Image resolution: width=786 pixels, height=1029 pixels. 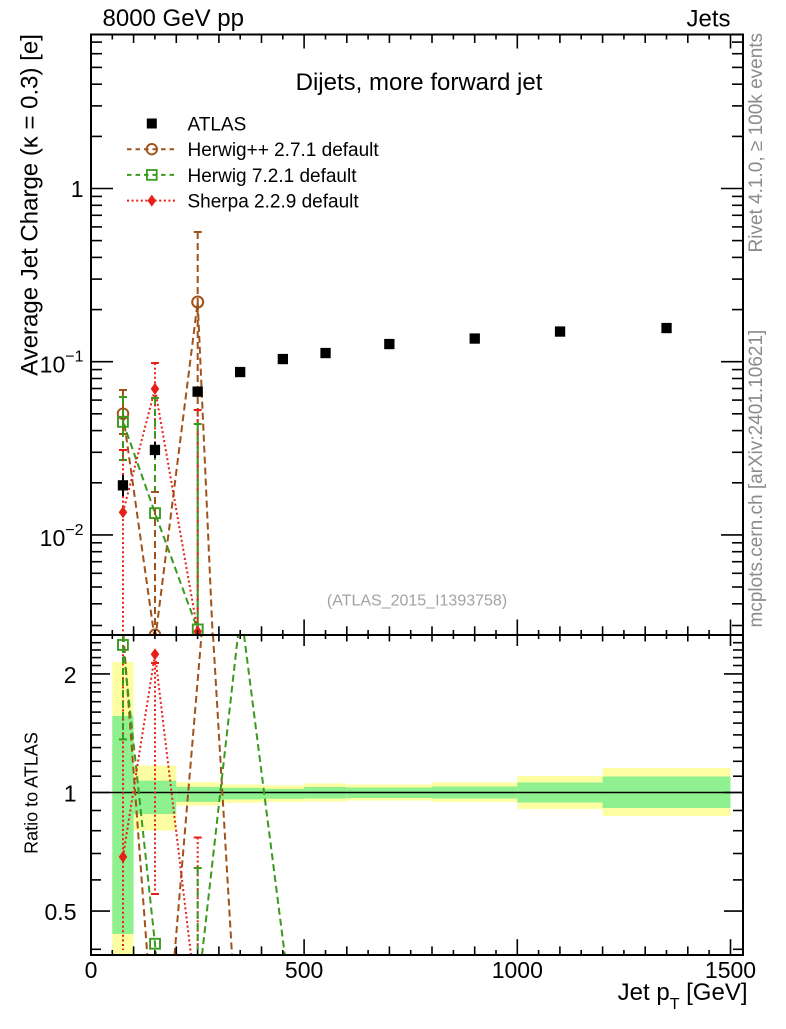 What do you see at coordinates (419, 82) in the screenshot?
I see `svg-text: Dijets, more forward jet` at bounding box center [419, 82].